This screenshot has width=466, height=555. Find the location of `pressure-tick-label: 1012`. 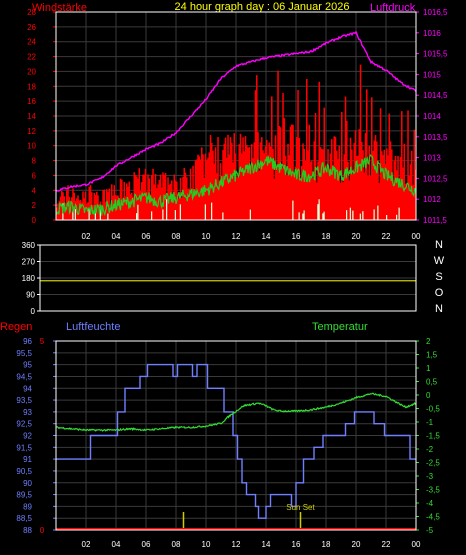

pressure-tick-label: 1012 is located at coordinates (432, 199).